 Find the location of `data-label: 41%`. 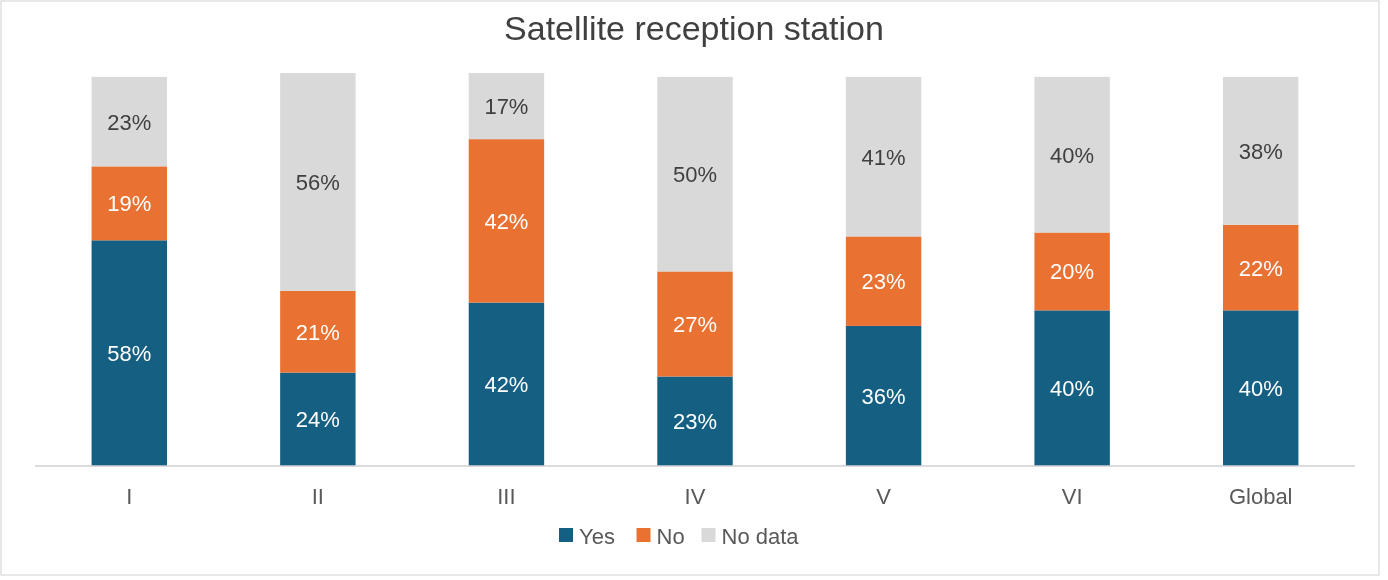

data-label: 41% is located at coordinates (883, 157).